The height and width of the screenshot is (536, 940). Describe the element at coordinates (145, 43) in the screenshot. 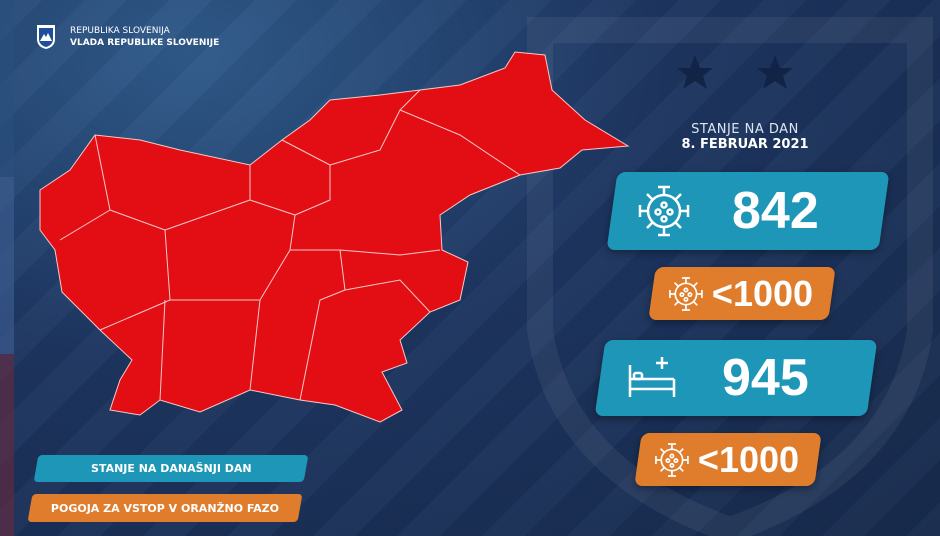

I see `header-line-2: VLADA REPUBLIKE SLOVENIJE` at that location.